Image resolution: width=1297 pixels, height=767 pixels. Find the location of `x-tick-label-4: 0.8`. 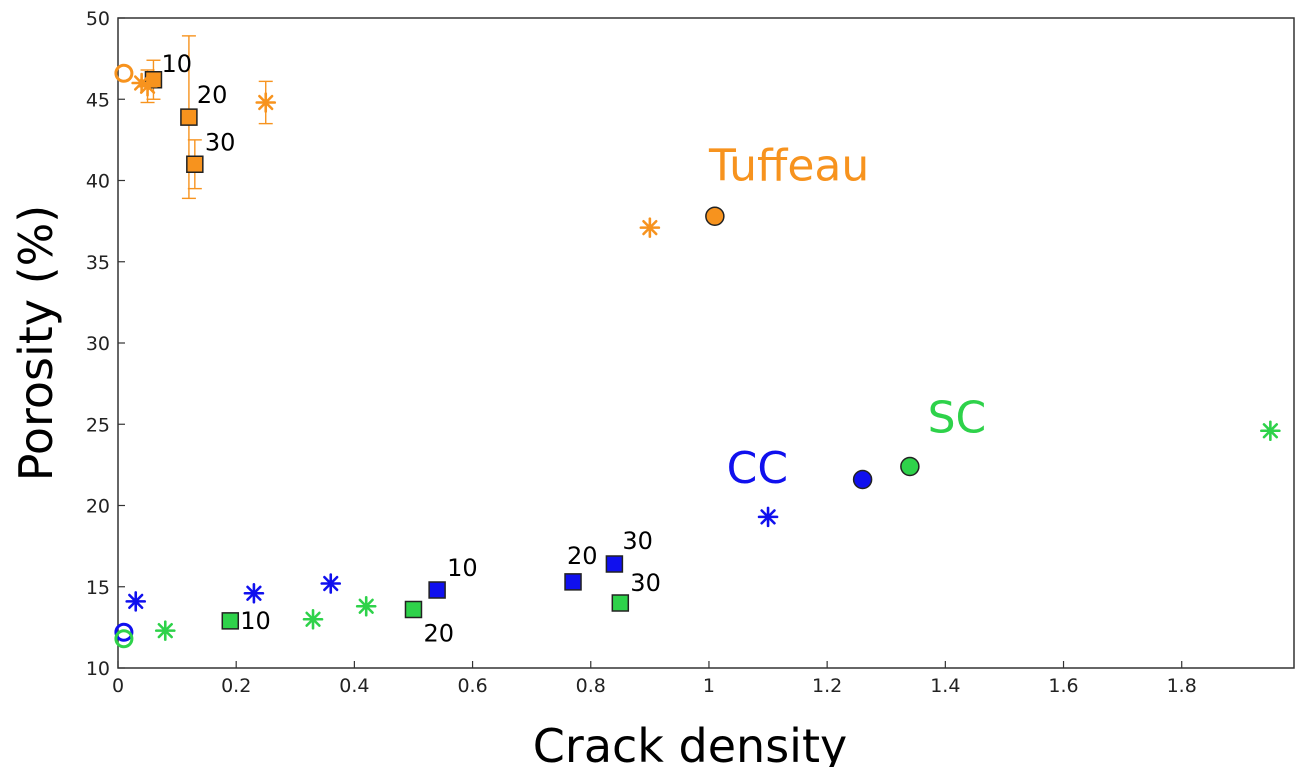

x-tick-label-4: 0.8 is located at coordinates (591, 686).